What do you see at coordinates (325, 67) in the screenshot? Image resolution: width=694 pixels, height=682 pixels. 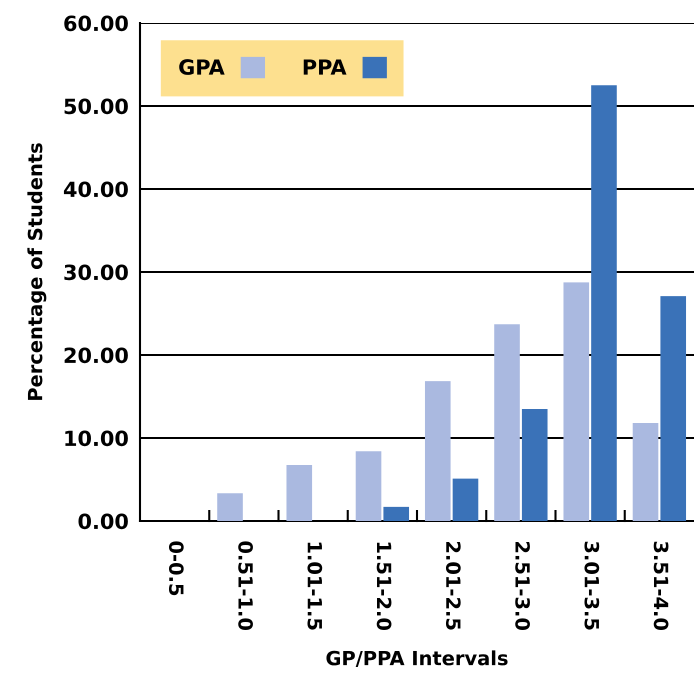 I see `legend-label: PPA` at bounding box center [325, 67].